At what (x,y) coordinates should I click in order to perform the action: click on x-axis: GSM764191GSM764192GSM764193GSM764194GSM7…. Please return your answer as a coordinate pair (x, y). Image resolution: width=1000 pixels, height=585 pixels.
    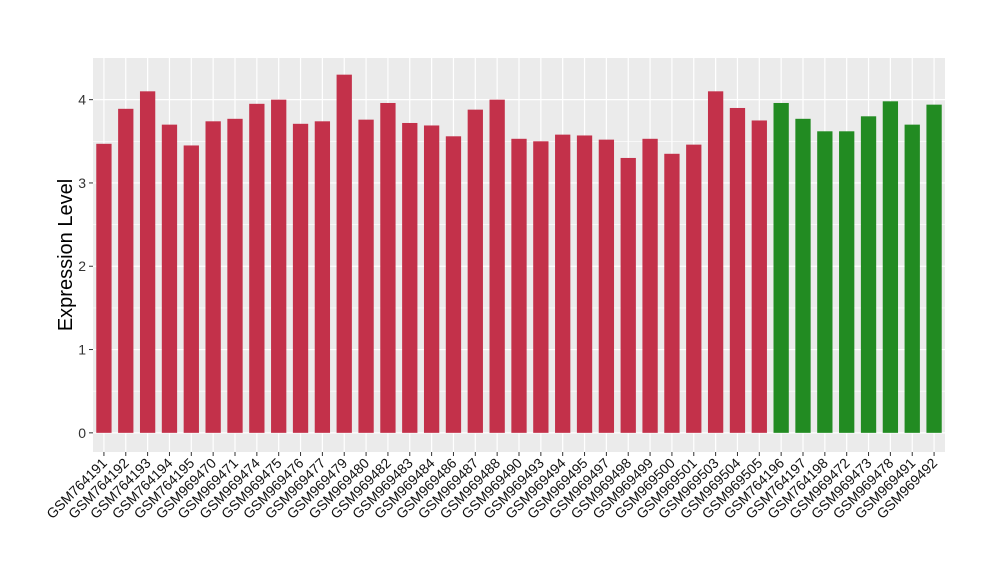
    Looking at the image, I should click on (491, 487).